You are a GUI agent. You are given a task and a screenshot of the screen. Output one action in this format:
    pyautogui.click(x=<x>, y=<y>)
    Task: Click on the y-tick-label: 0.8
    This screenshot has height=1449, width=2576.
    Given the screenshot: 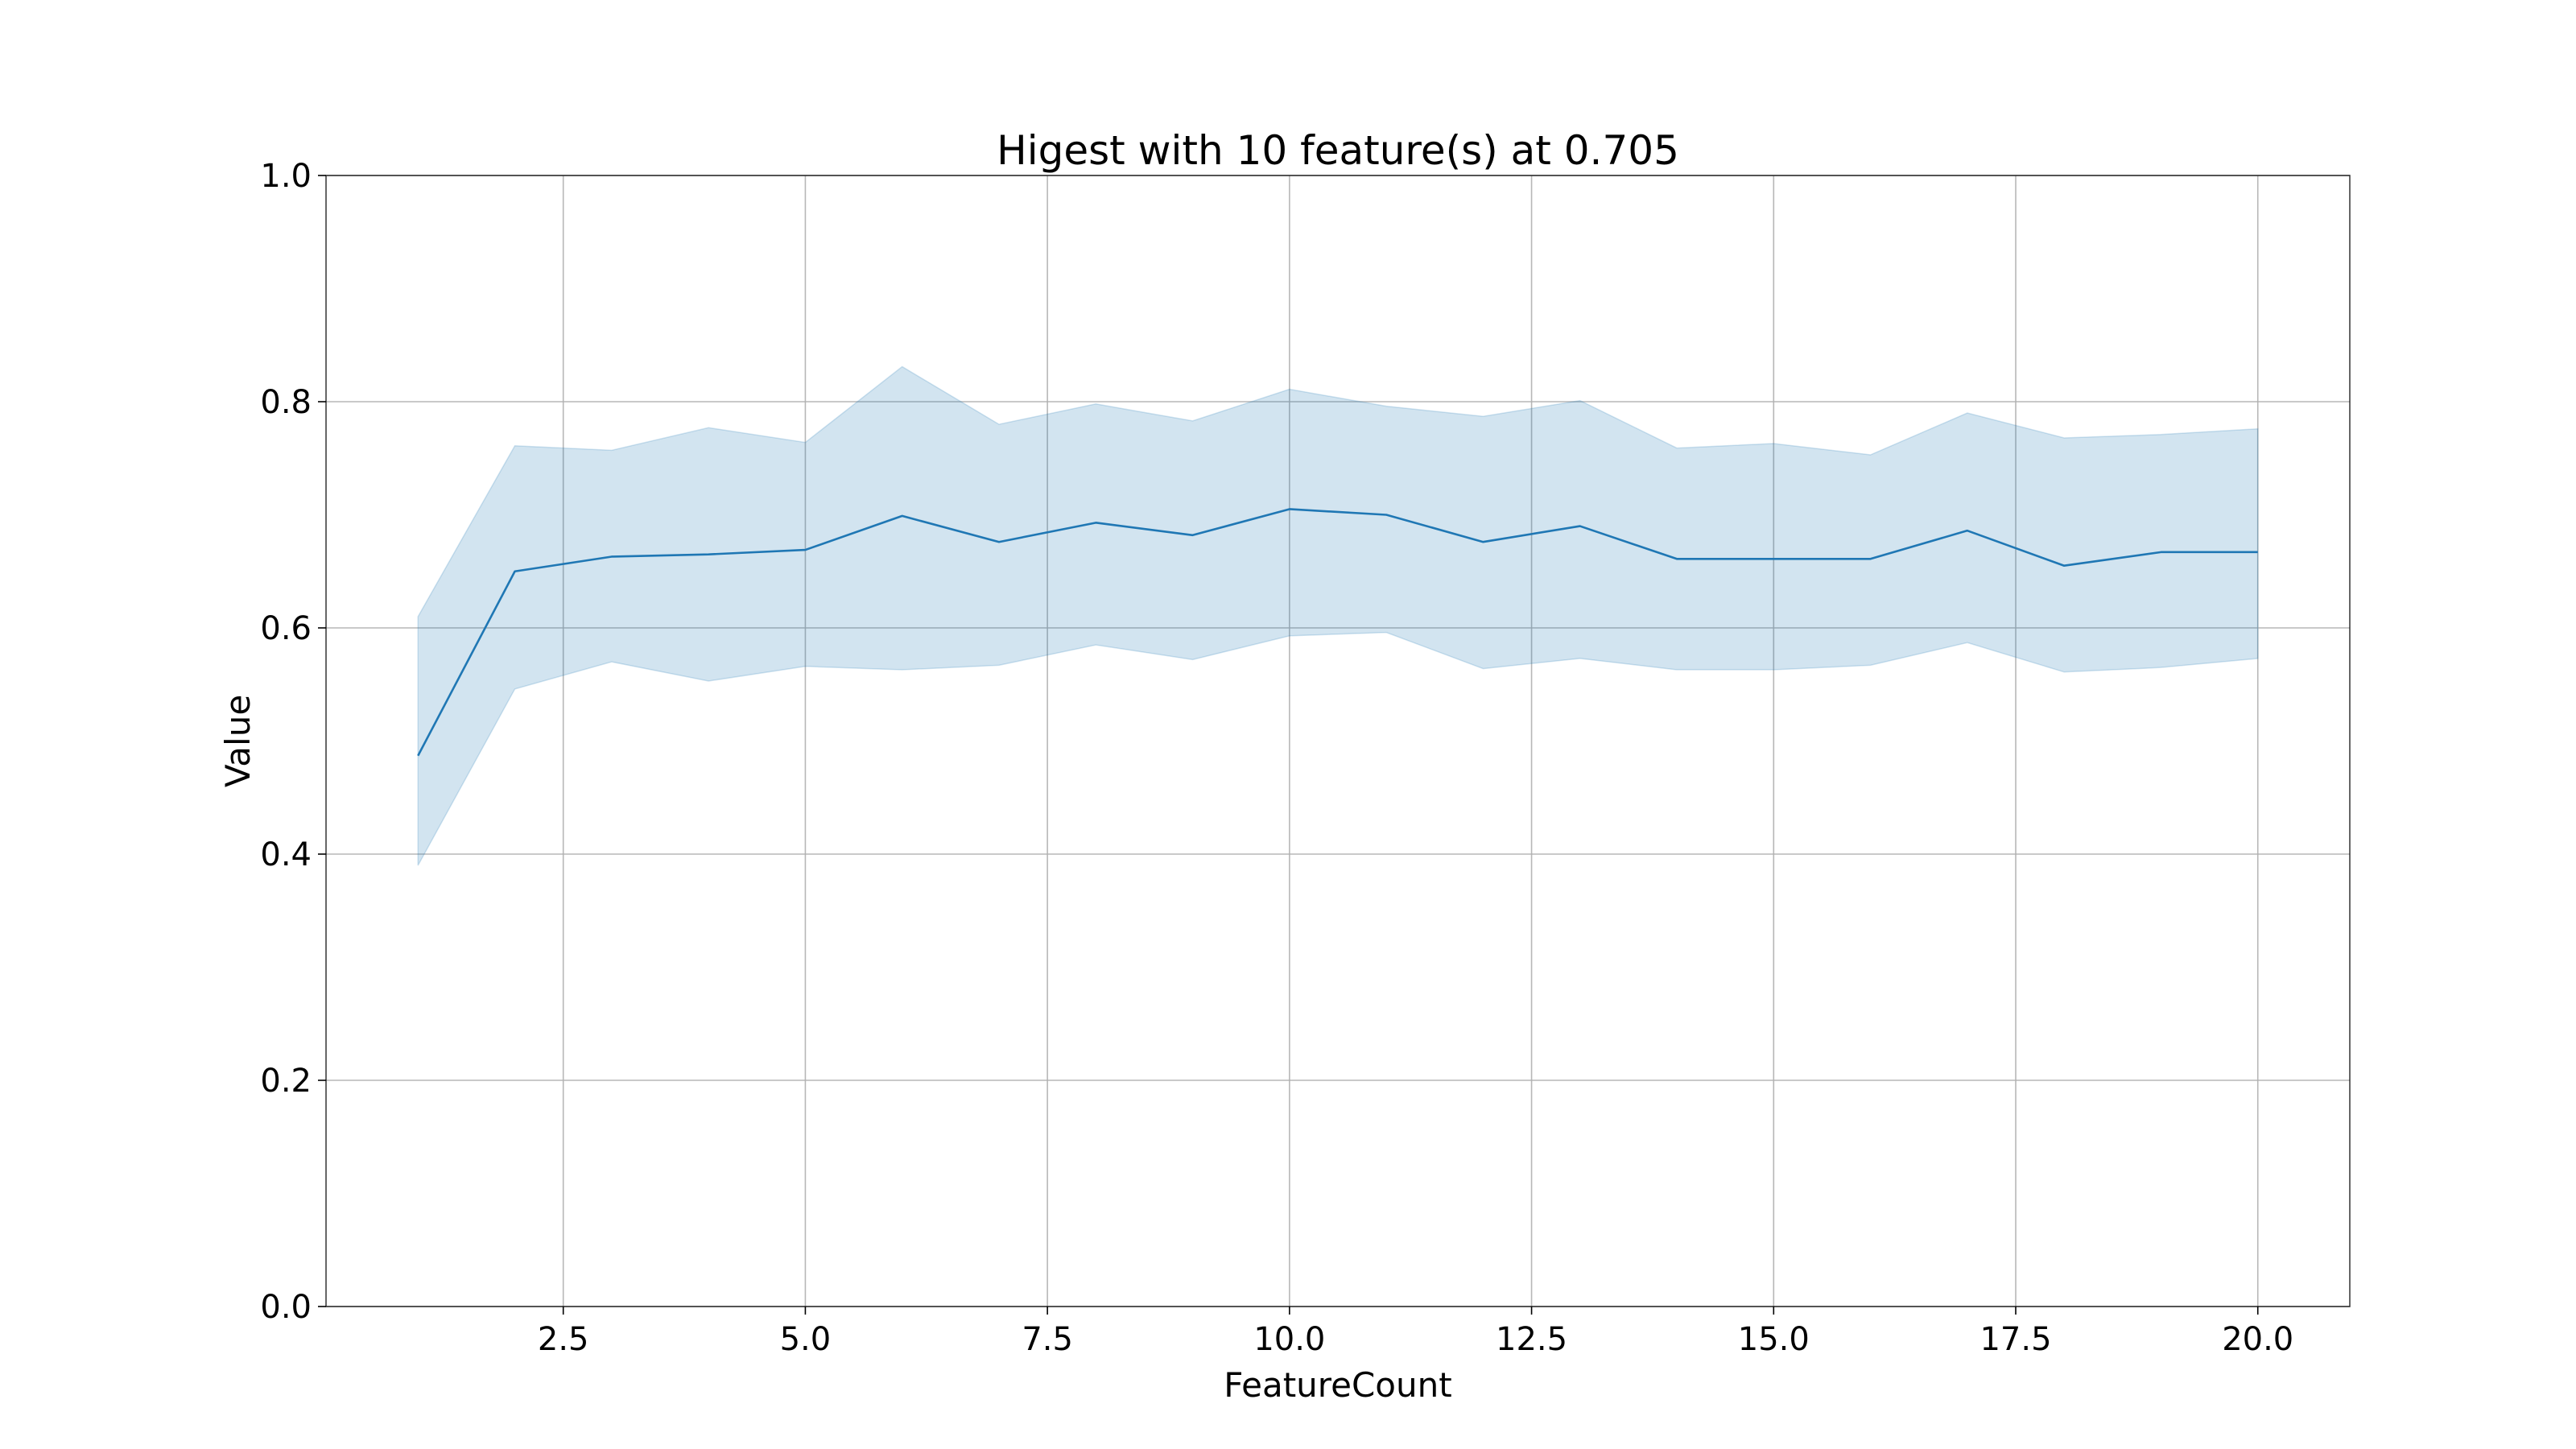 What is the action you would take?
    pyautogui.click(x=286, y=402)
    